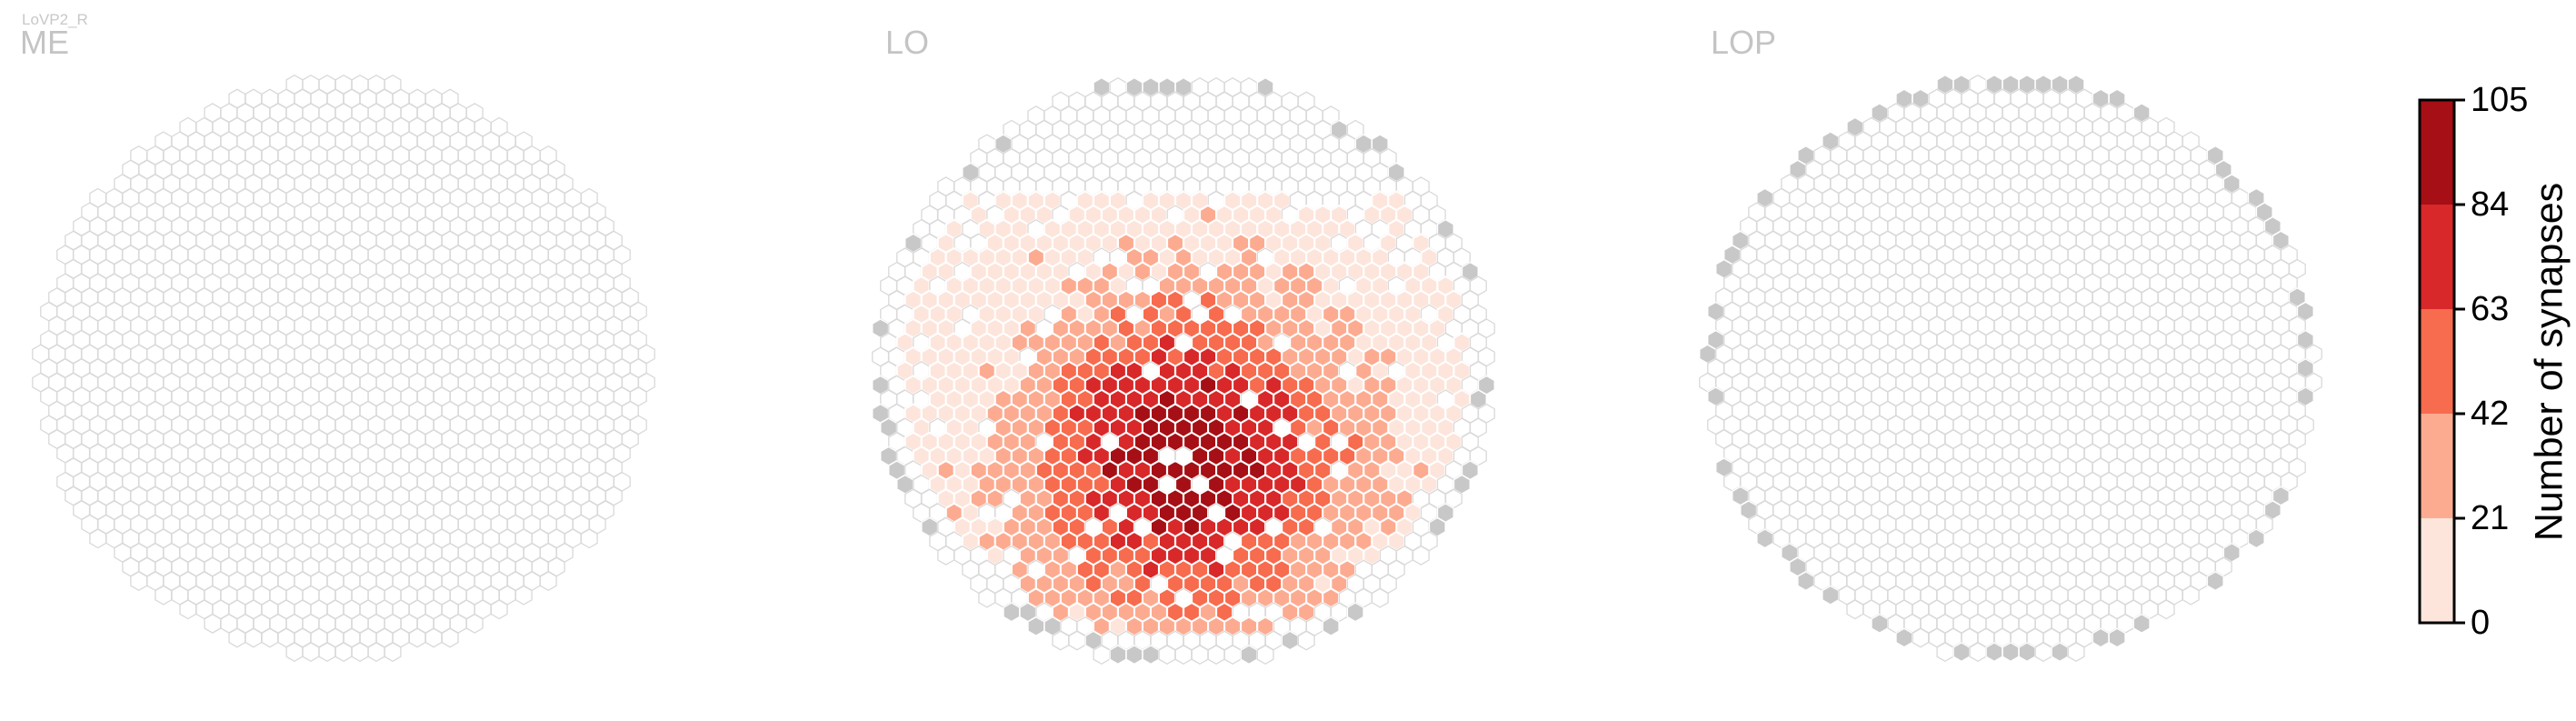  Describe the element at coordinates (2549, 362) in the screenshot. I see `colorbar-title: Number of synapses` at that location.